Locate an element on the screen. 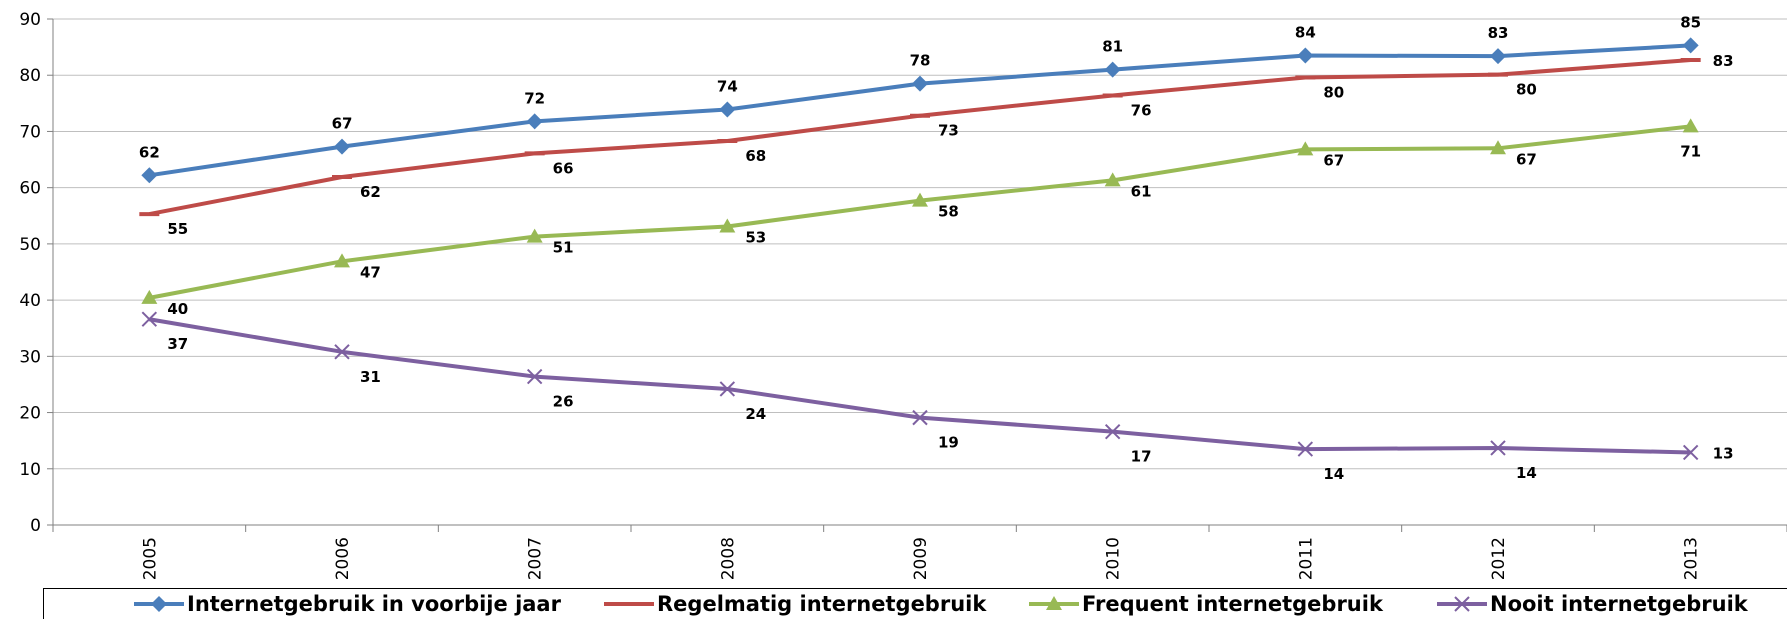 The width and height of the screenshot is (1787, 619). x-tick-label: 2006 is located at coordinates (343, 558).